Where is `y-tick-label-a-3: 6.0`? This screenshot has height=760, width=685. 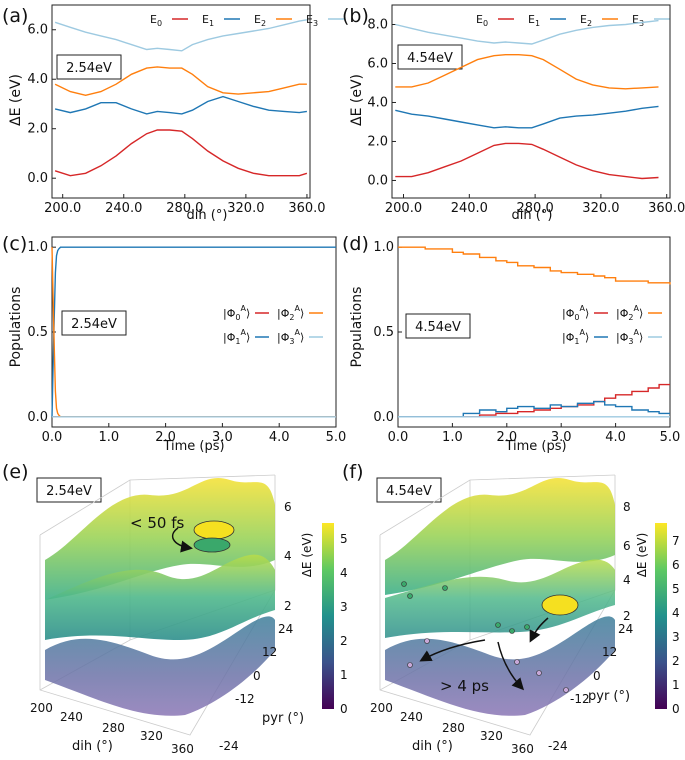 y-tick-label-a-3: 6.0 is located at coordinates (37, 30).